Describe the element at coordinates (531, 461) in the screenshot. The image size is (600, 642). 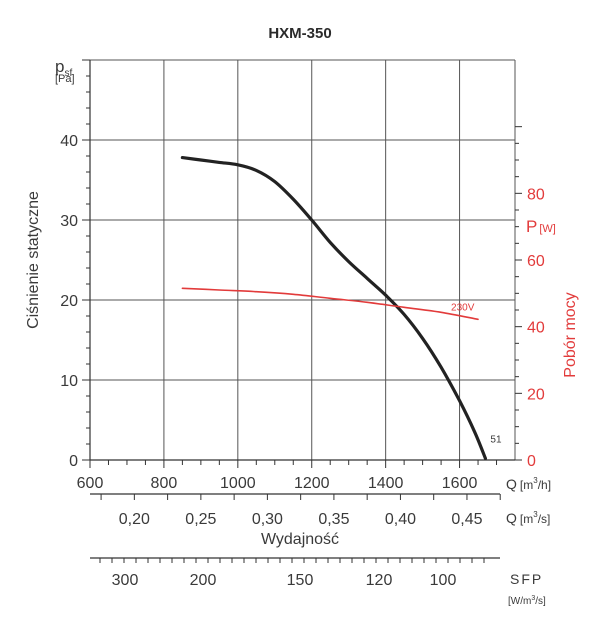
I see `y-right-tick-label: 0` at that location.